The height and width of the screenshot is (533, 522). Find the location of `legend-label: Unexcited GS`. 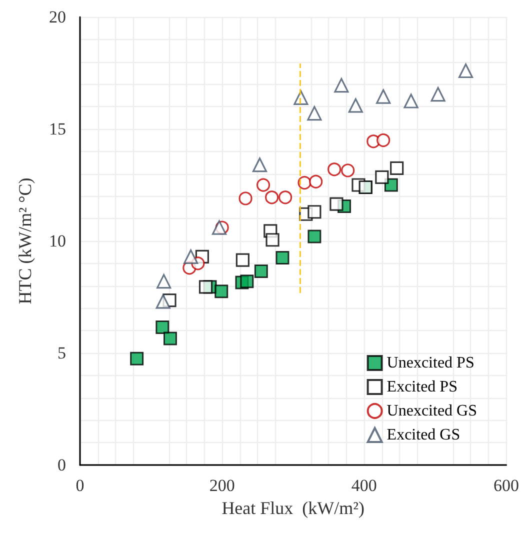

legend-label: Unexcited GS is located at coordinates (431, 411).